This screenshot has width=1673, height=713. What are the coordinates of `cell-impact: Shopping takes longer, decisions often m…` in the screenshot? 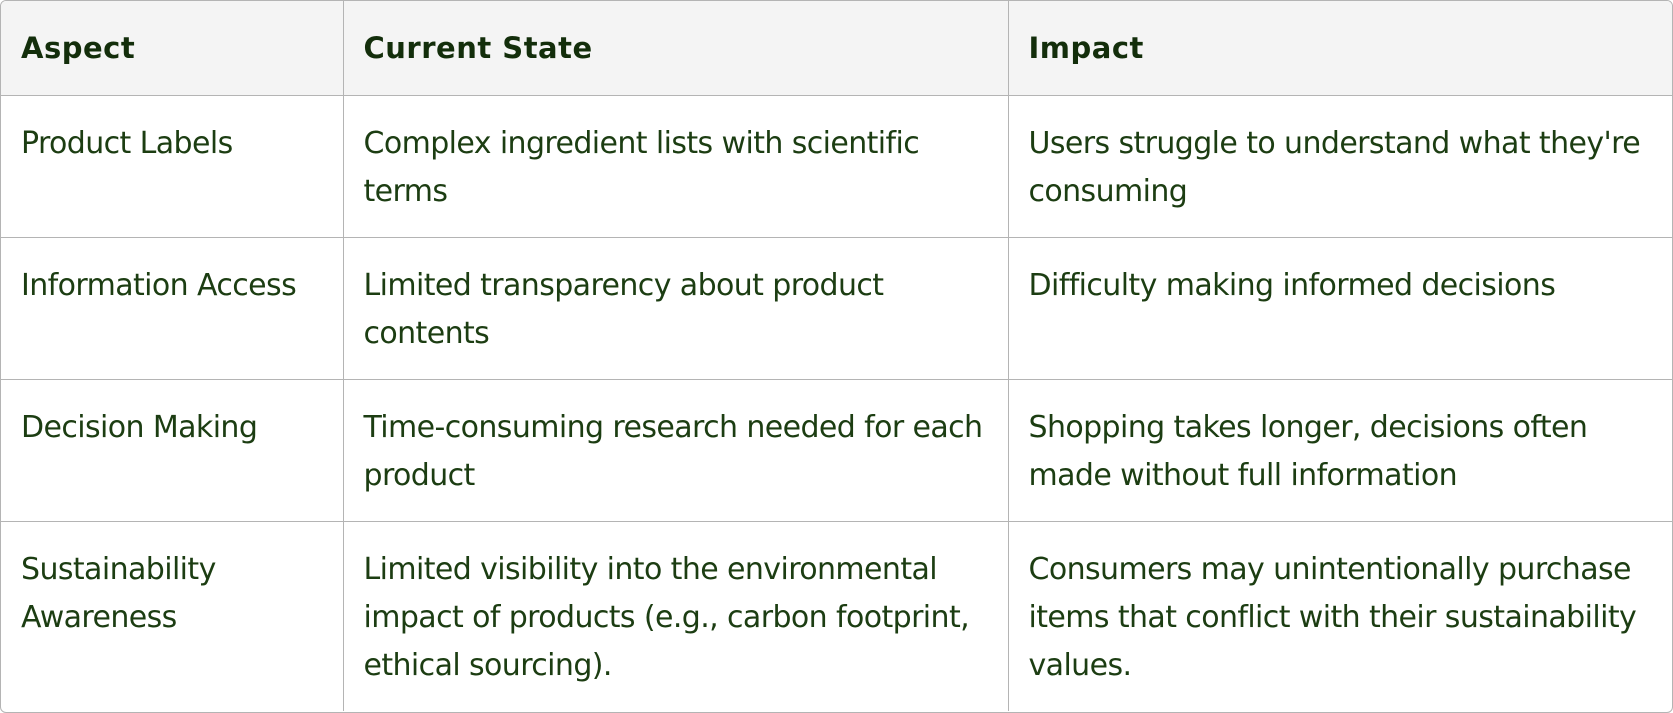 It's located at (1340, 450).